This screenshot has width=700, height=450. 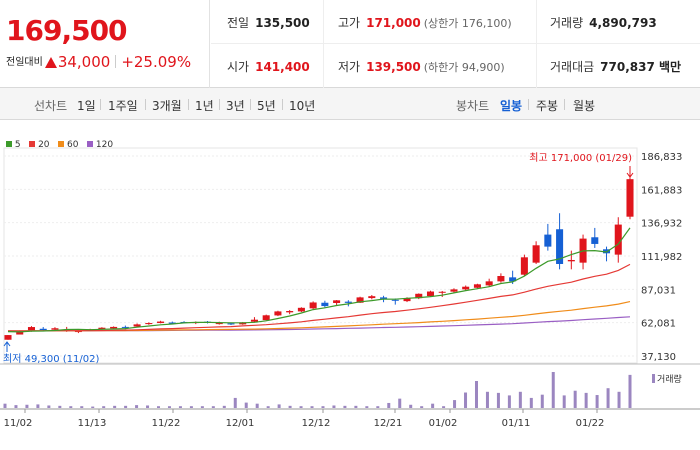 What do you see at coordinates (658, 357) in the screenshot?
I see `y-tick-label: 37,130` at bounding box center [658, 357].